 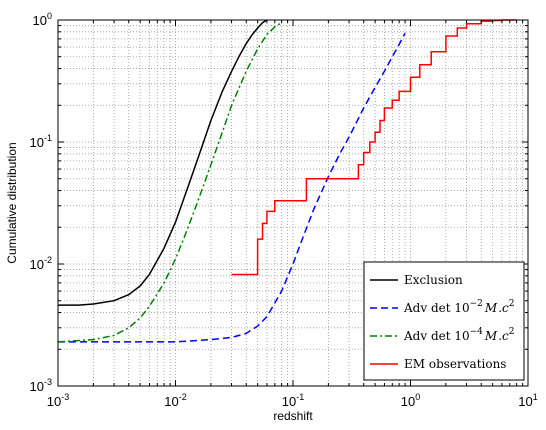 What do you see at coordinates (12, 202) in the screenshot?
I see `y-axis-label: Cumulative distribution` at bounding box center [12, 202].